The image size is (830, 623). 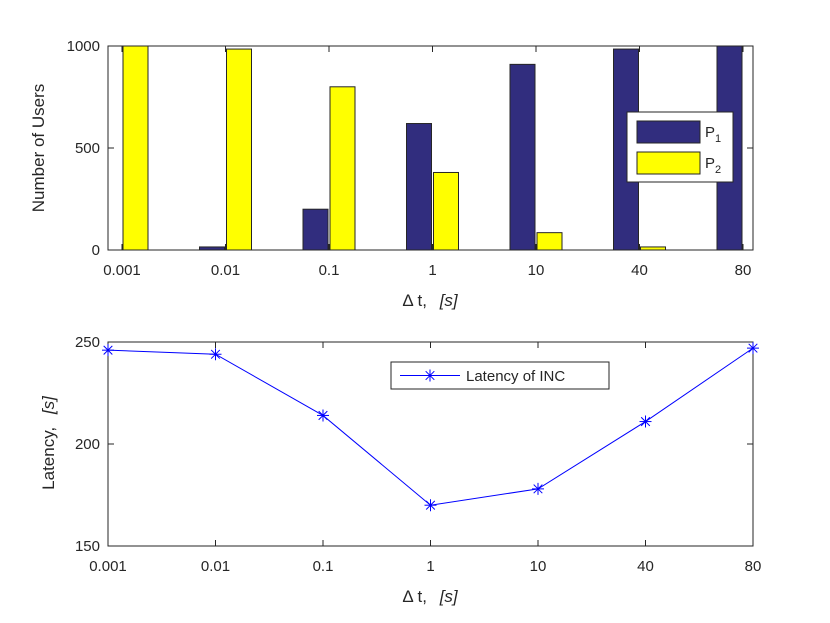 What do you see at coordinates (668, 163) in the screenshot?
I see `legend-swatch-p2` at bounding box center [668, 163].